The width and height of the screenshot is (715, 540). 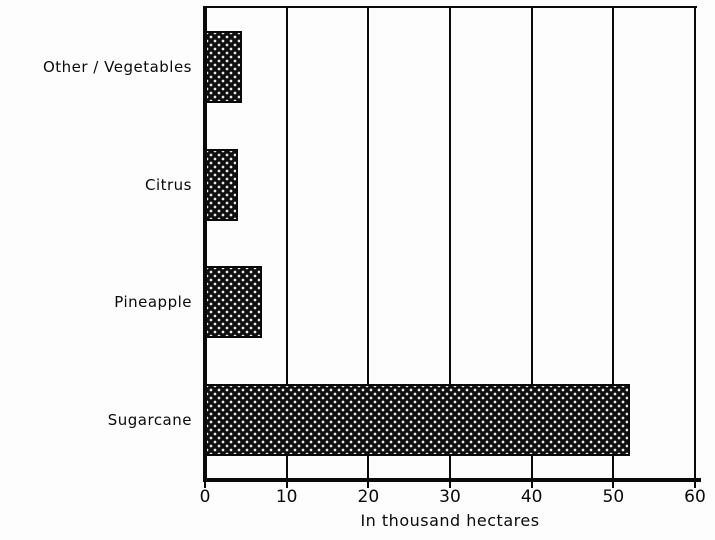 I want to click on x-tick-label: 10, so click(x=286, y=497).